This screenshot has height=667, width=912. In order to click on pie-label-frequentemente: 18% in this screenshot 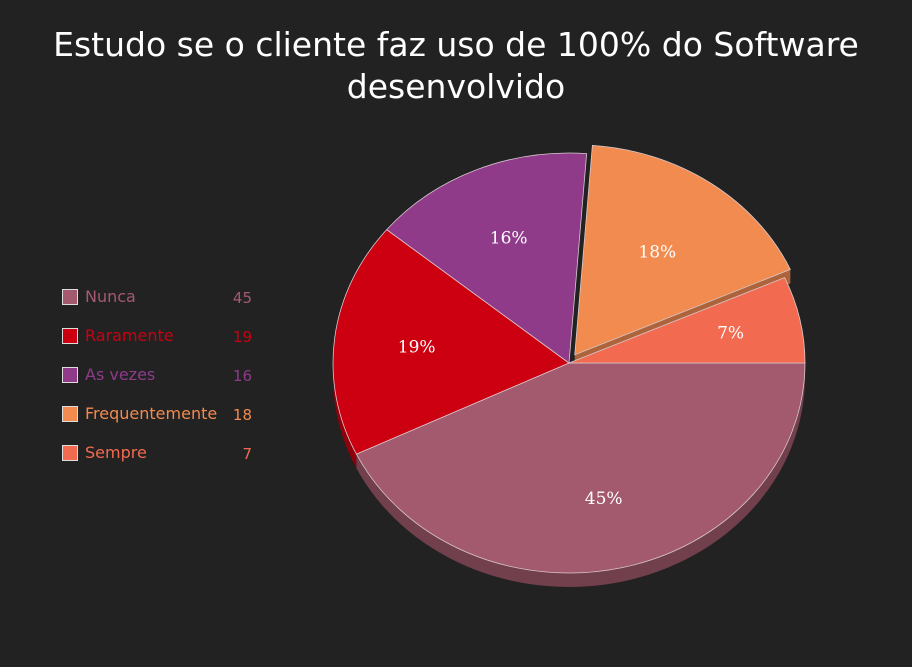, I will do `click(657, 252)`.